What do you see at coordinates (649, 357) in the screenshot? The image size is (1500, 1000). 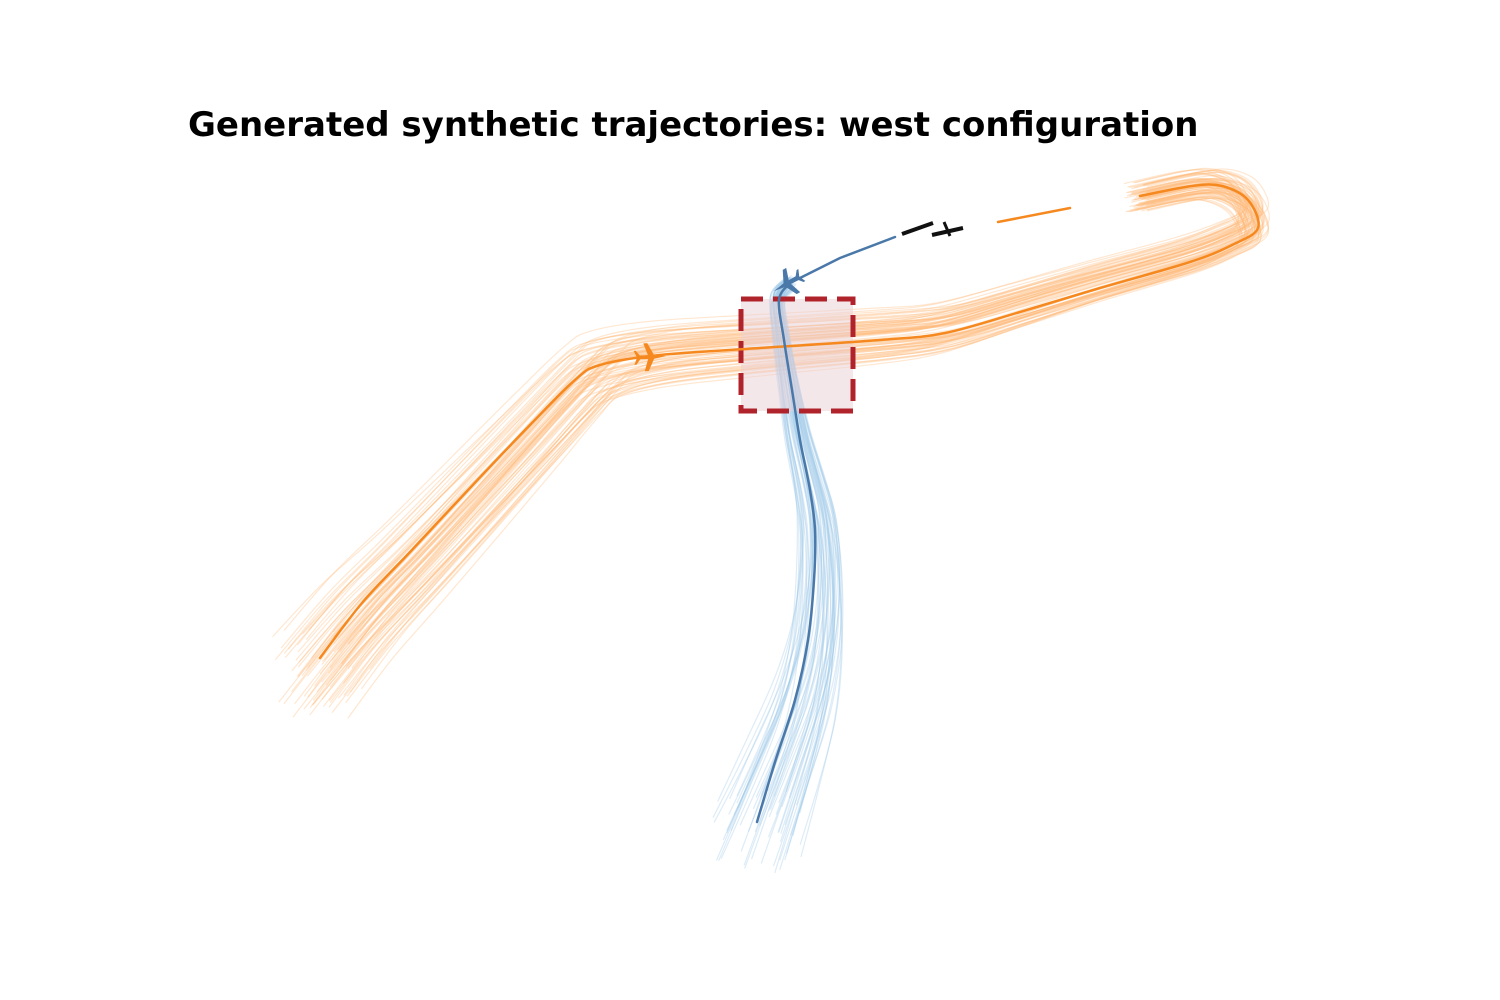 I see `orange-plane-icon` at bounding box center [649, 357].